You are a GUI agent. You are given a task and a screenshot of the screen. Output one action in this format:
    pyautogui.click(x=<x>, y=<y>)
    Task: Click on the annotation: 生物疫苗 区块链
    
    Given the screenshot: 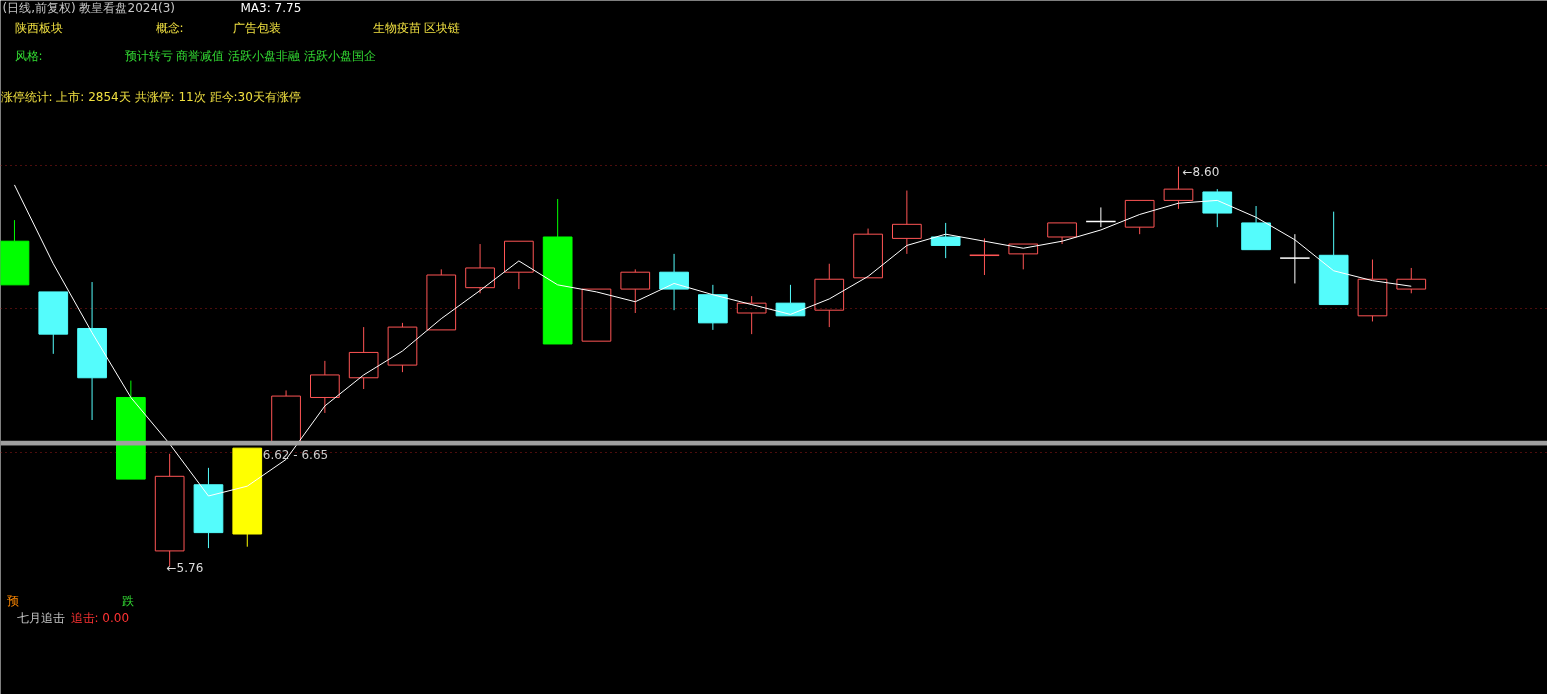 What is the action you would take?
    pyautogui.click(x=416, y=27)
    